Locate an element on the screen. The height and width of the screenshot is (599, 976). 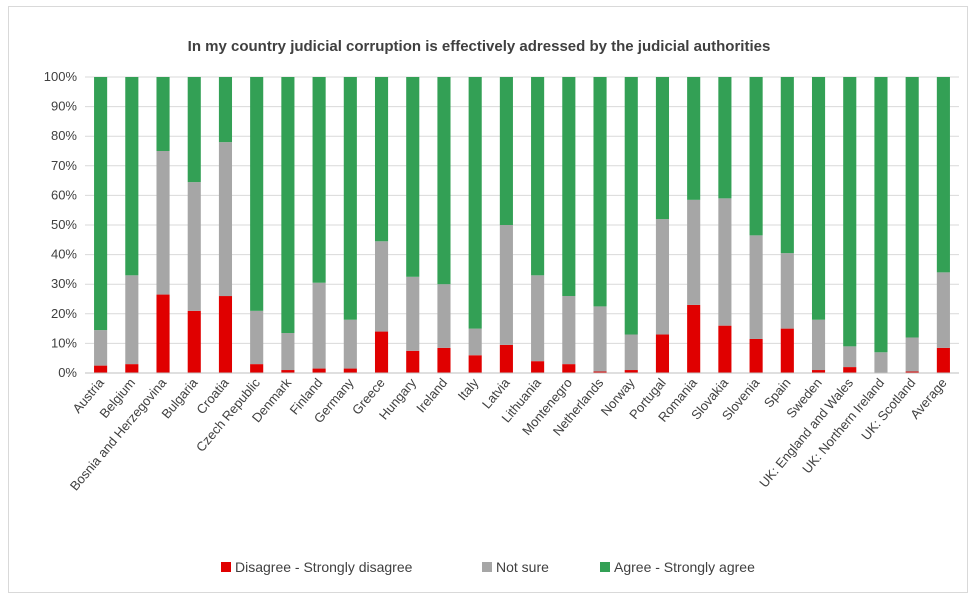
x-tick-label: Ireland is located at coordinates (431, 395).